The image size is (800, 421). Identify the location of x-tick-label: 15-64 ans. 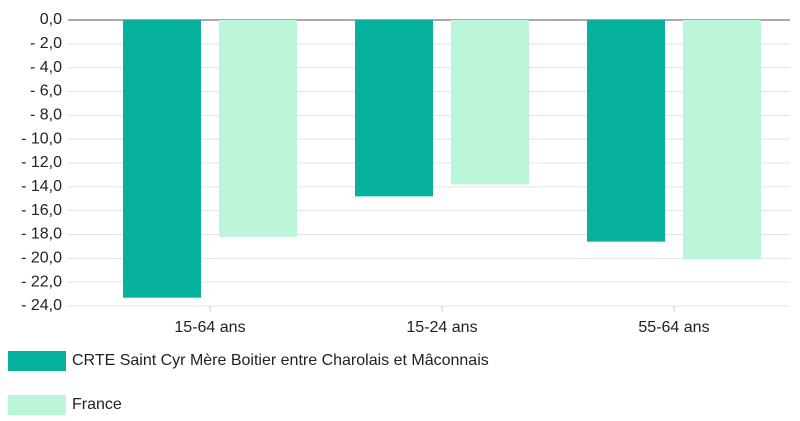
(209, 327).